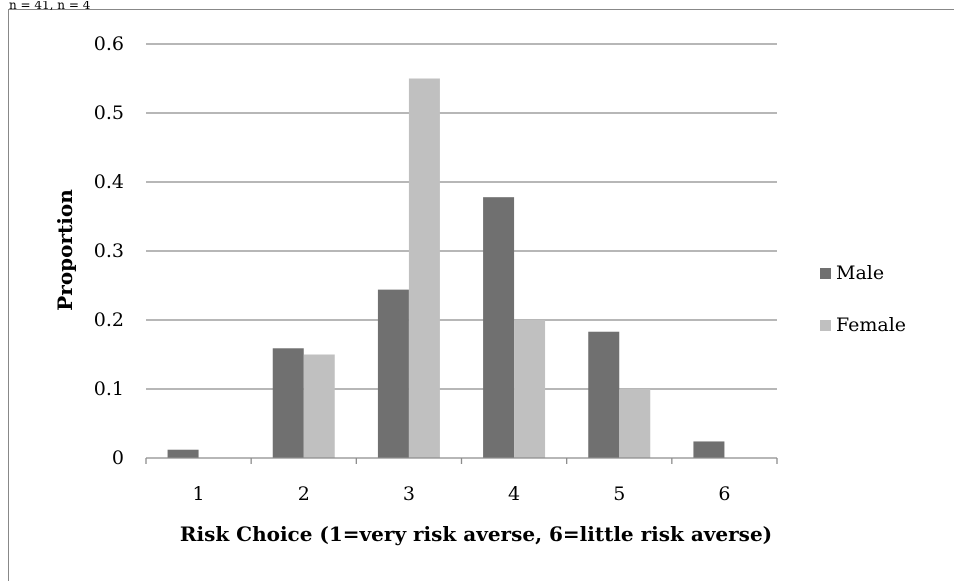 The width and height of the screenshot is (955, 582). I want to click on y-tick-label: 0.3, so click(109, 251).